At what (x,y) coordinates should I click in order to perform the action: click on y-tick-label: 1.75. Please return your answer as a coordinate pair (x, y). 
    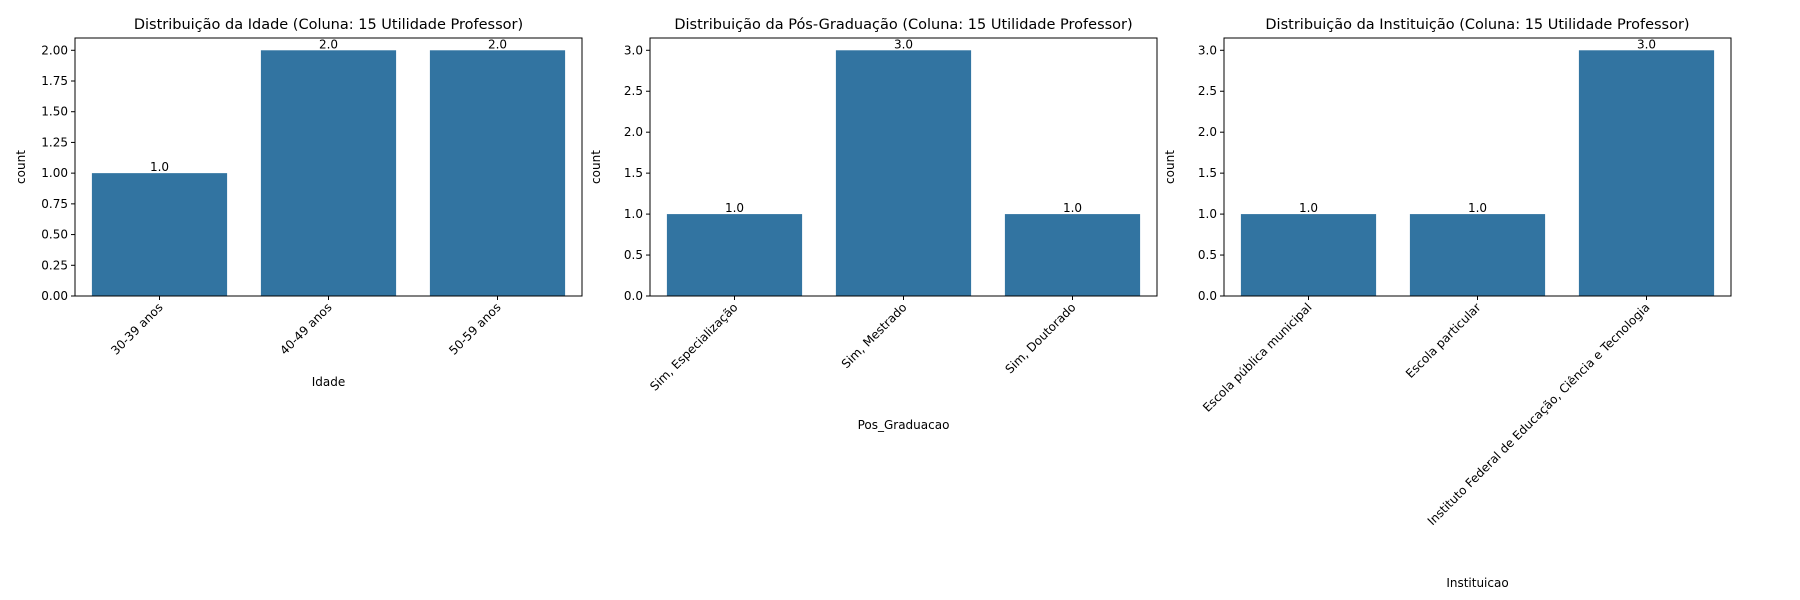
    Looking at the image, I should click on (54, 81).